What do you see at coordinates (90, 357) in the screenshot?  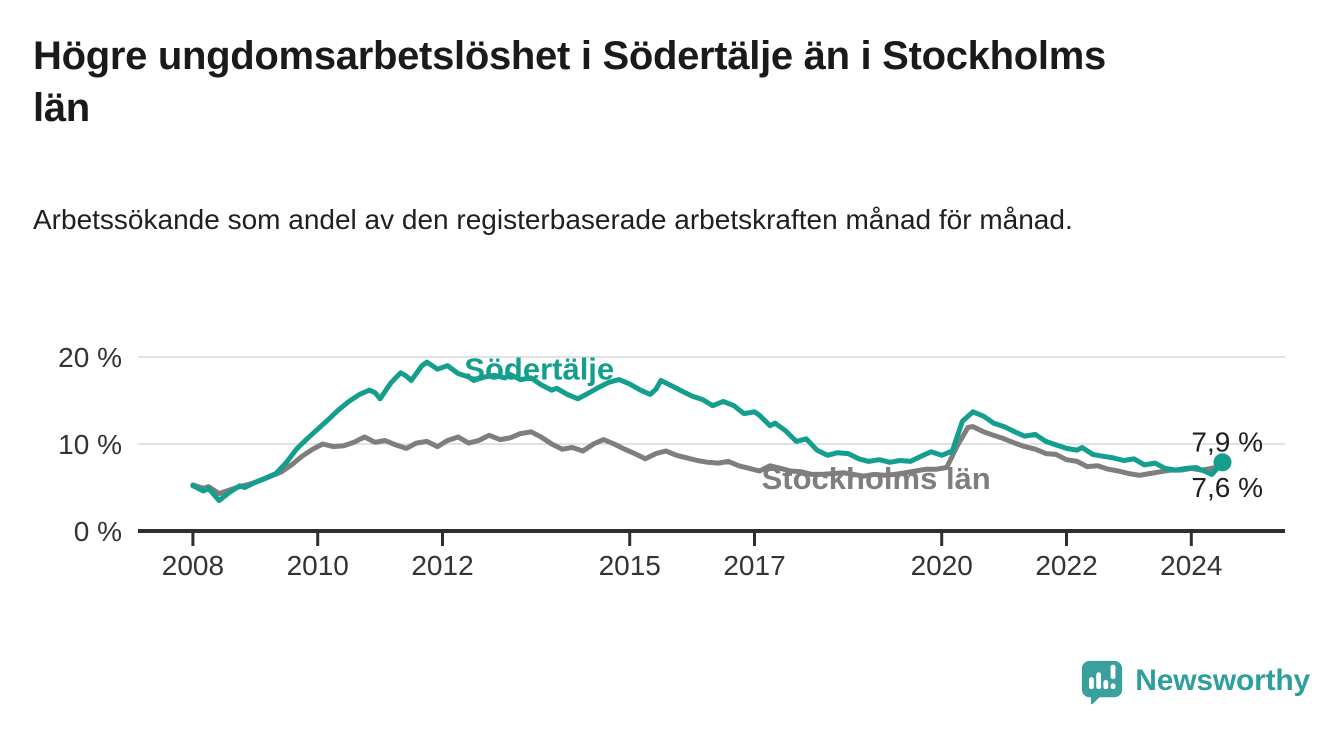 I see `y-axis-label-20: 20 %` at bounding box center [90, 357].